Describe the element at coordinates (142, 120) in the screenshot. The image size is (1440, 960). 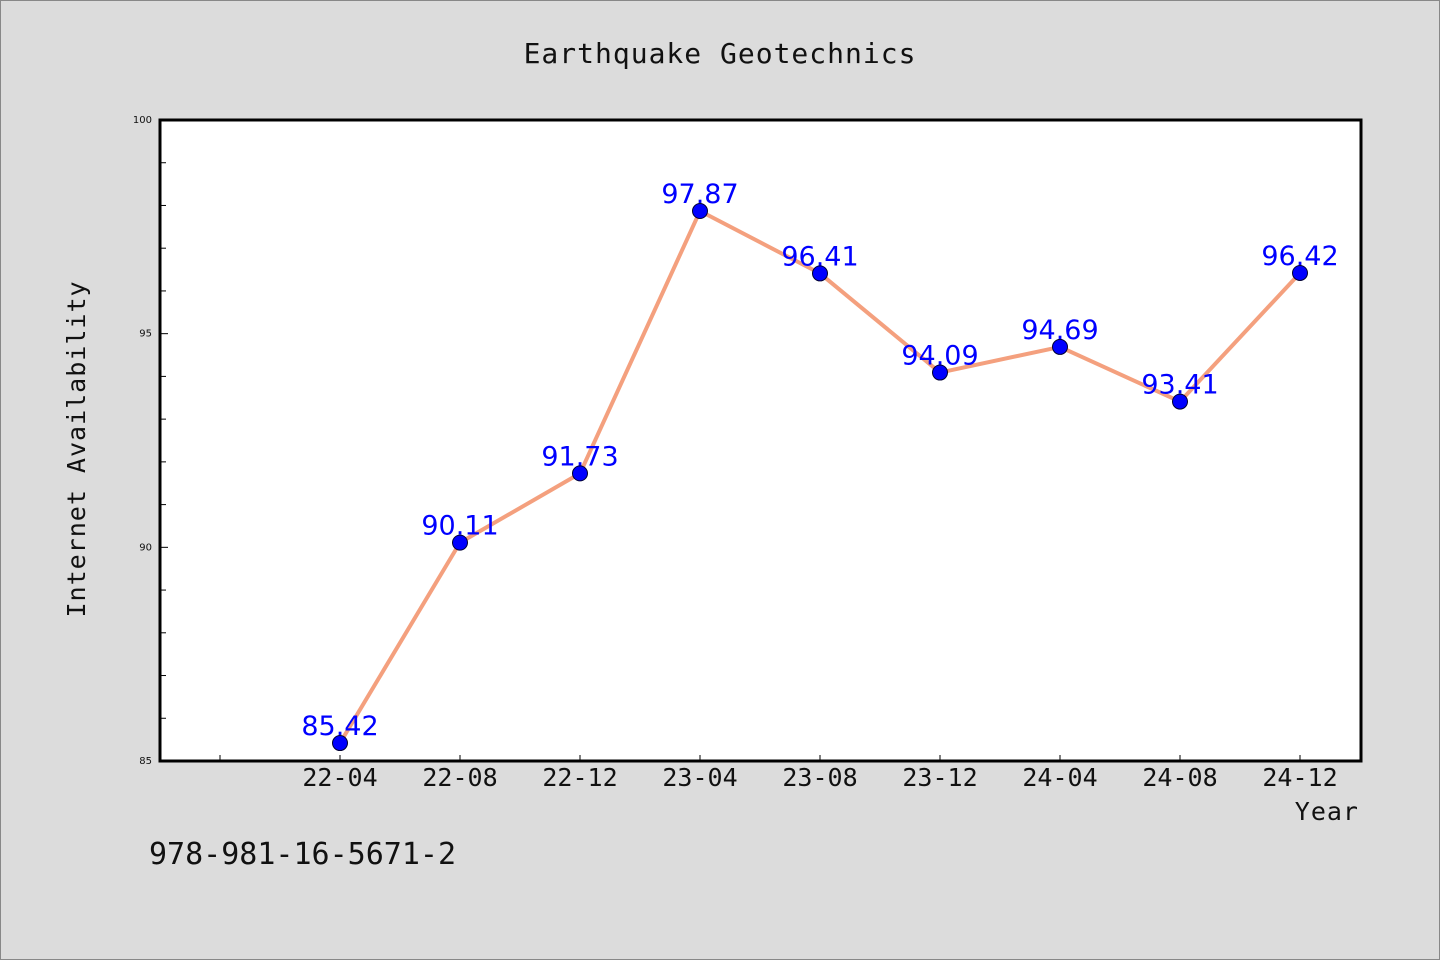
I see `y-tick-label: 100` at that location.